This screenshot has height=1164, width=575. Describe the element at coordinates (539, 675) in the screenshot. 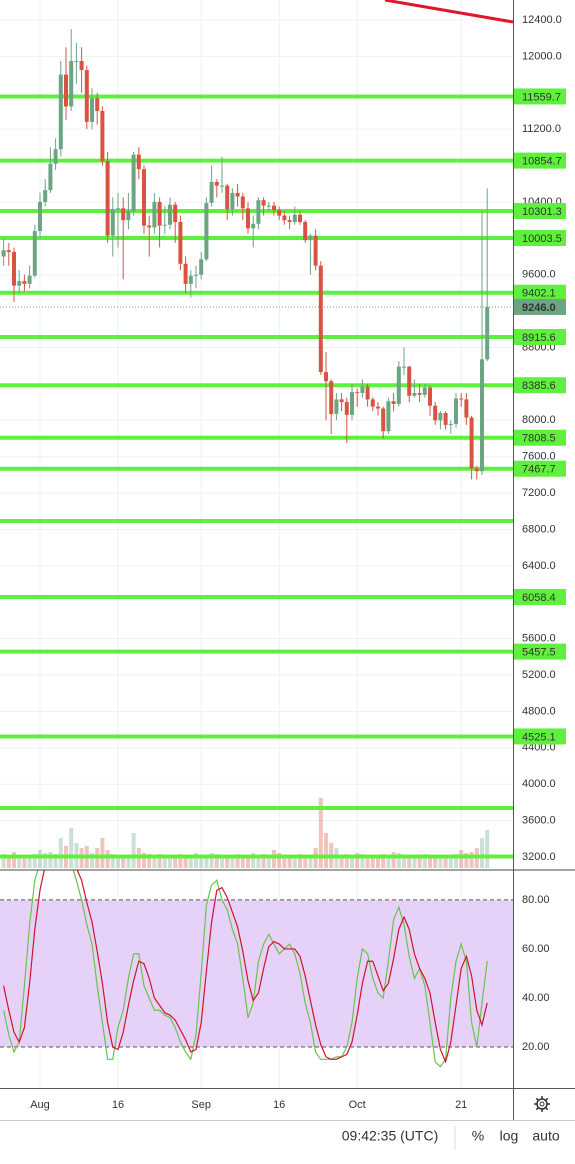

I see `y-tick-label: 5200.0` at that location.